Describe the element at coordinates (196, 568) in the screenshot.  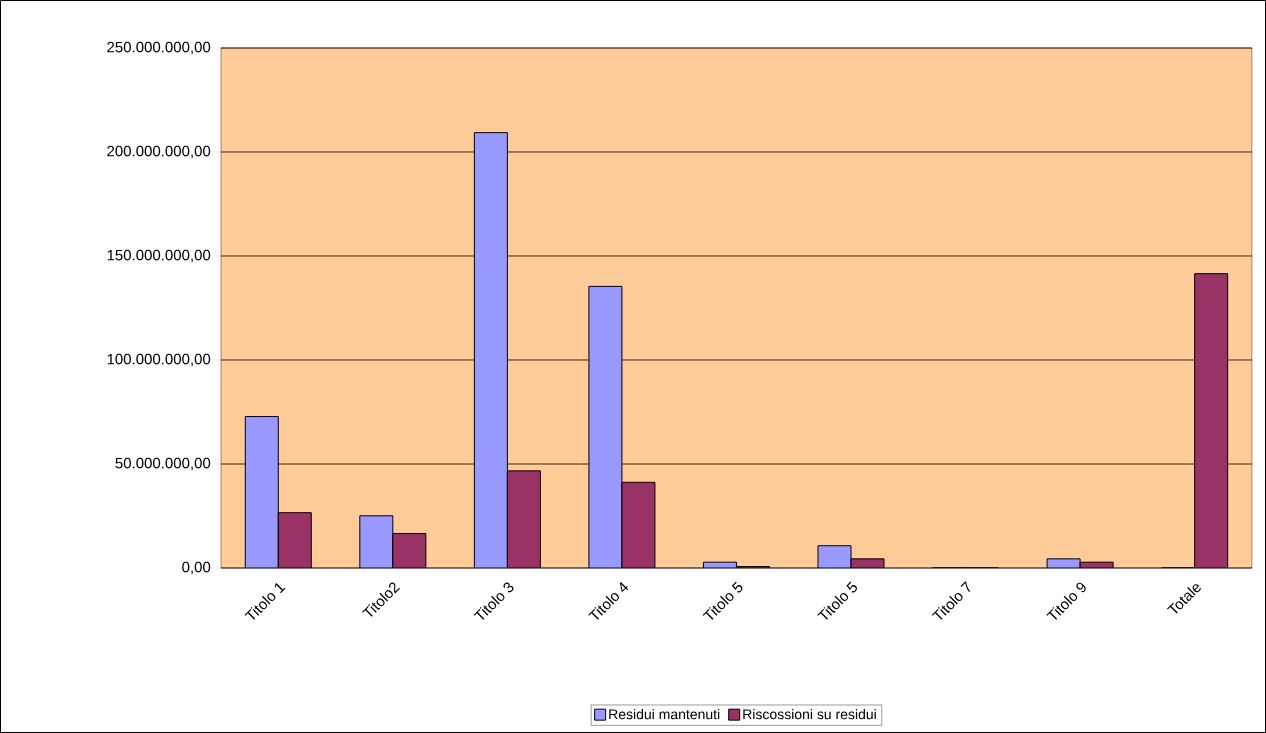
I see `y-tick-label: 0,00` at that location.